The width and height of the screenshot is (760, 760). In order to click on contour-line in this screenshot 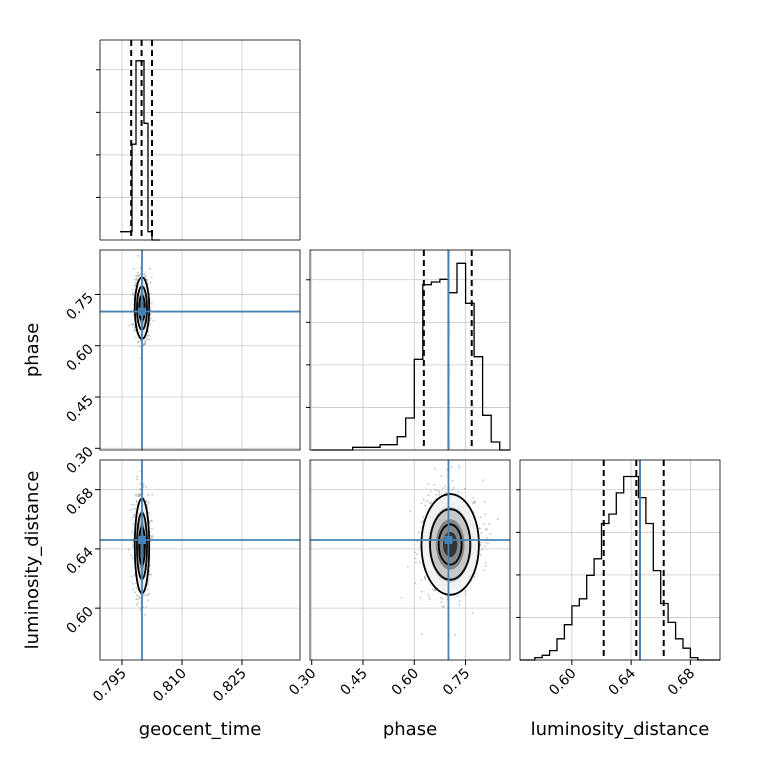, I will do `click(450, 544)`.